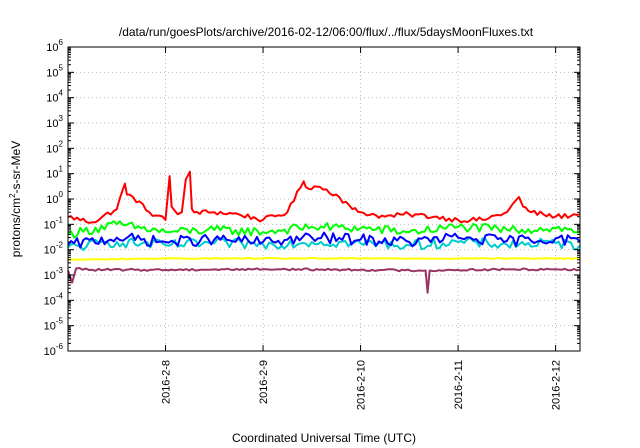 This screenshot has width=640, height=448. Describe the element at coordinates (54, 350) in the screenshot. I see `y-tick-label: 10⁻⁶` at that location.